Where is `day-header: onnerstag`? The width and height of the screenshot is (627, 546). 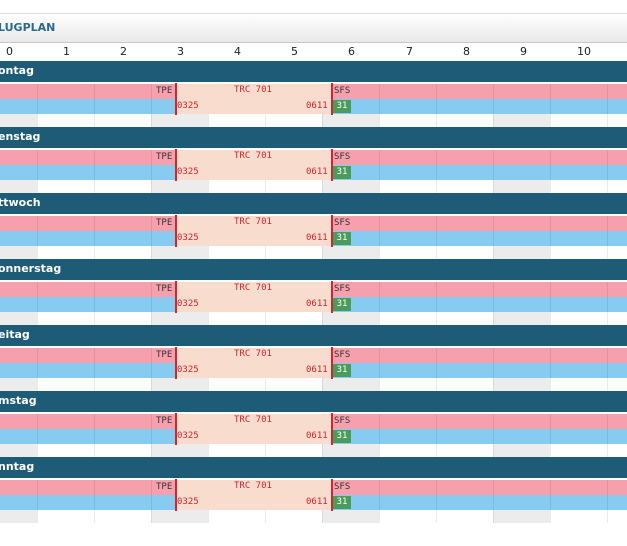 day-header: onnerstag is located at coordinates (313, 269).